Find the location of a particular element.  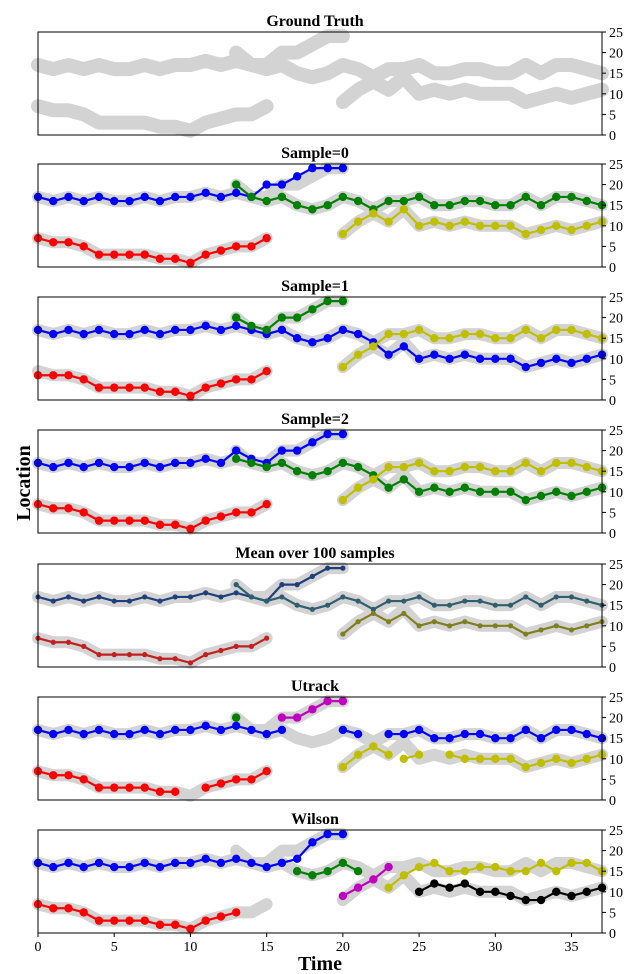

panel-title: Ground Truth is located at coordinates (314, 21).